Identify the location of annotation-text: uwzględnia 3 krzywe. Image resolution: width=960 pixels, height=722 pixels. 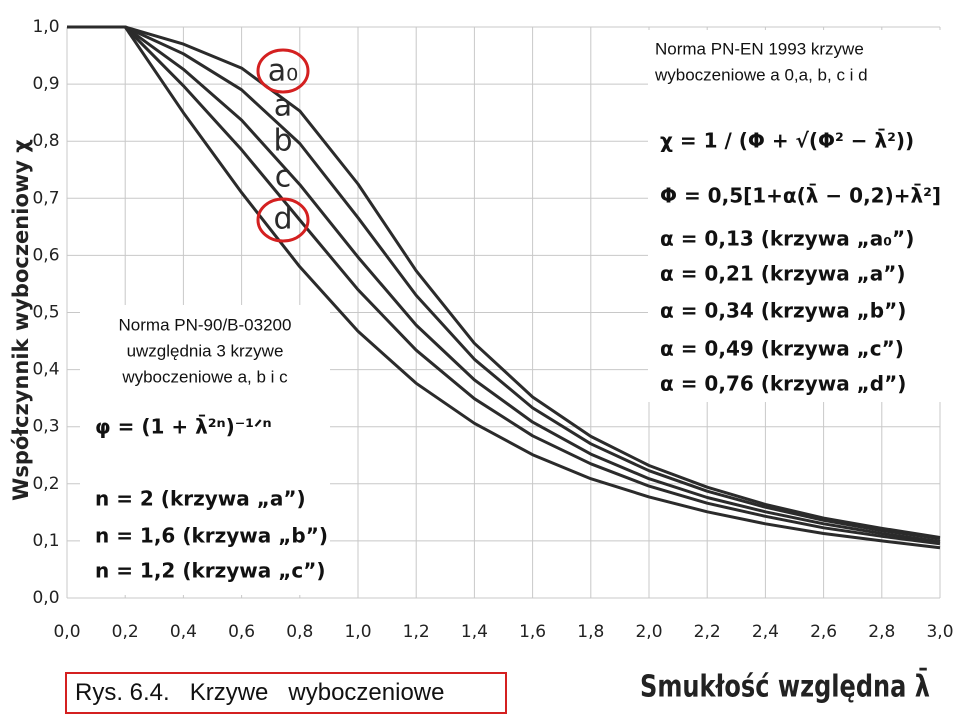
(205, 350).